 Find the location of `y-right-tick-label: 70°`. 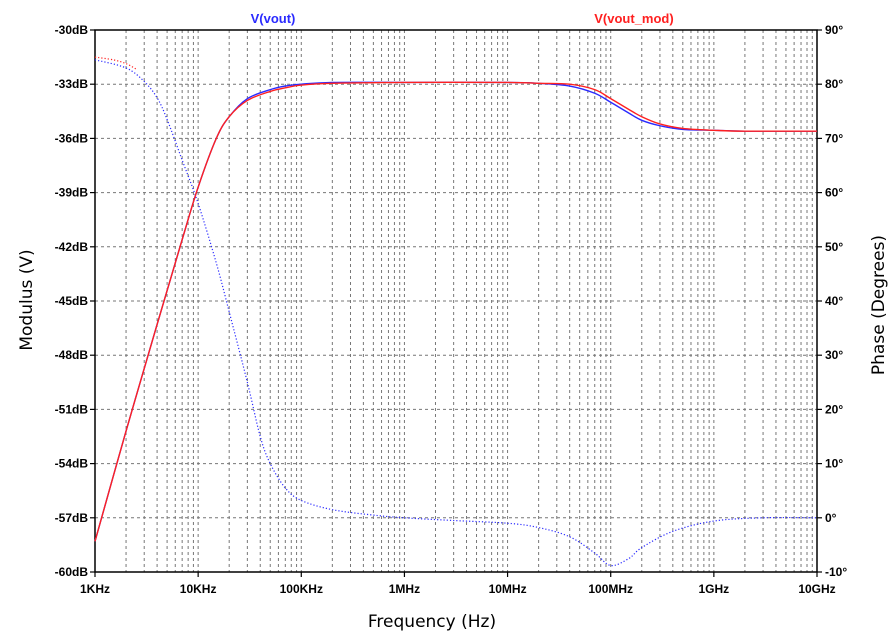

y-right-tick-label: 70° is located at coordinates (834, 138).